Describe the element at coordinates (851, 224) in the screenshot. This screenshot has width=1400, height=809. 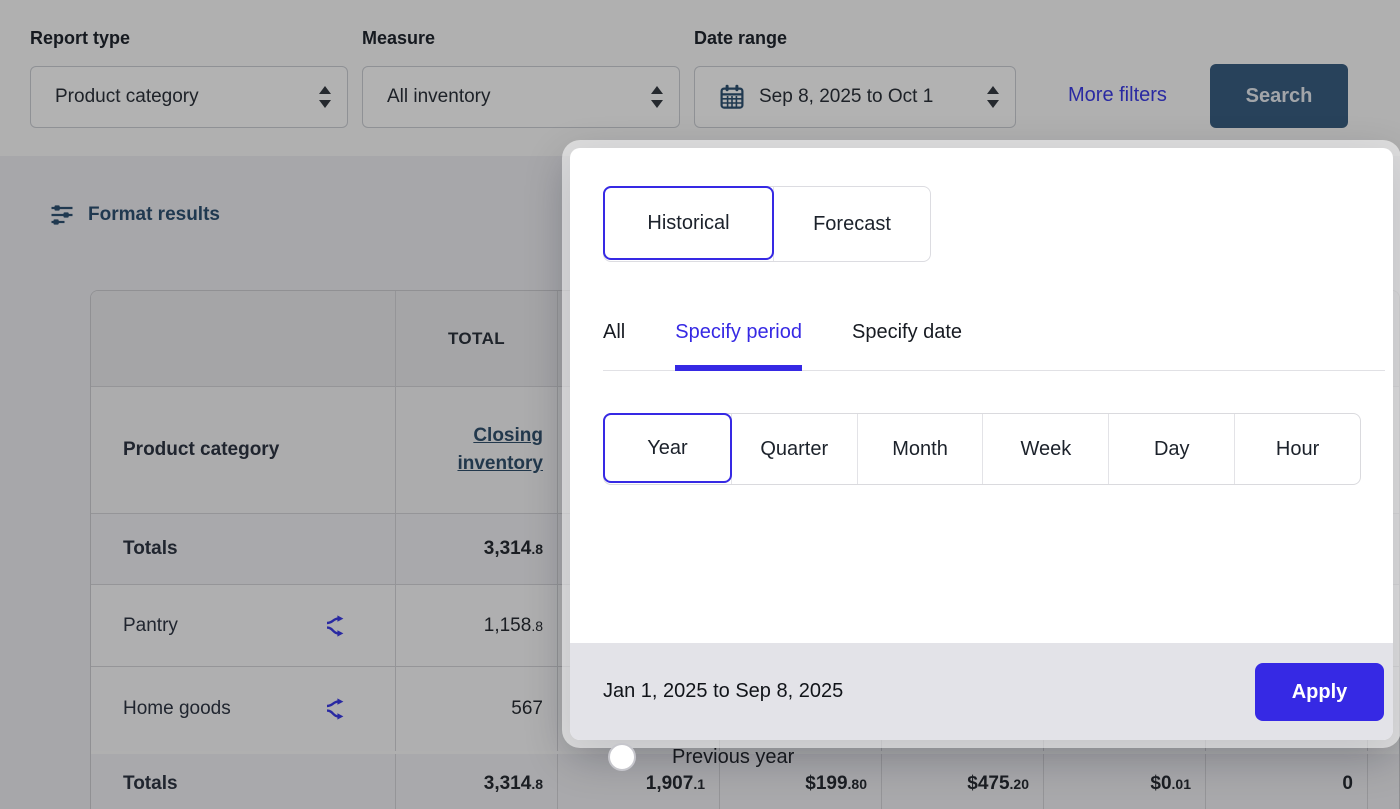
I see `forecast-button: Forecast` at that location.